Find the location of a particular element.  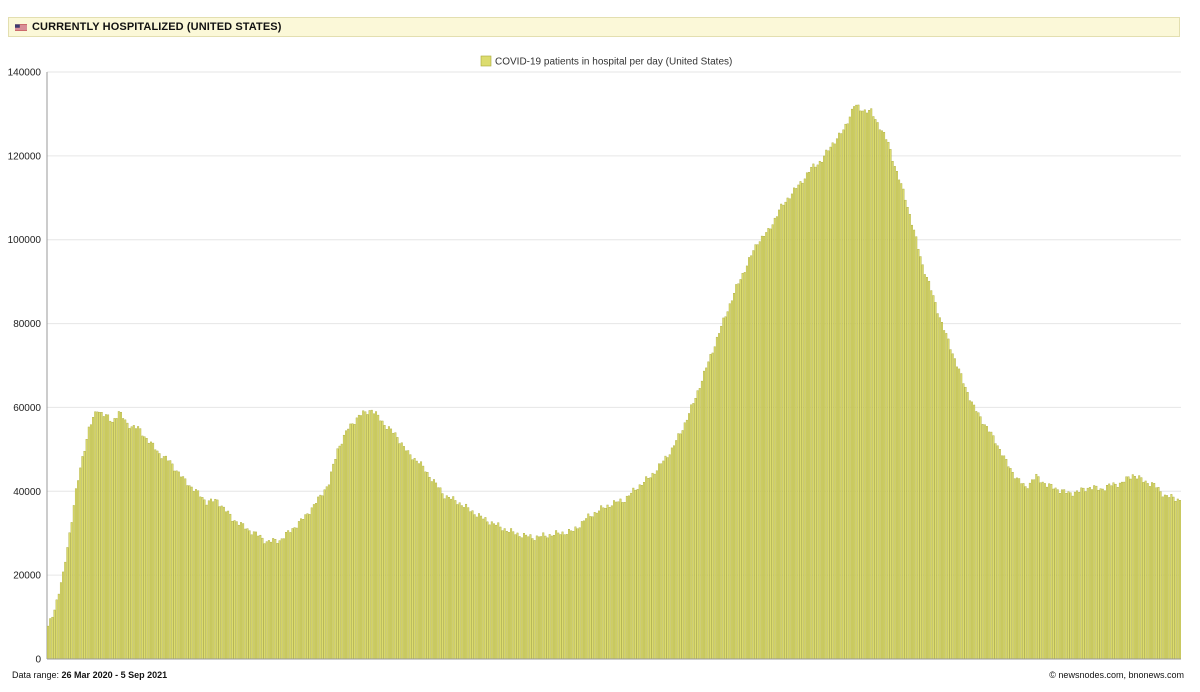

y-tick-label: 40000 is located at coordinates (27, 492).